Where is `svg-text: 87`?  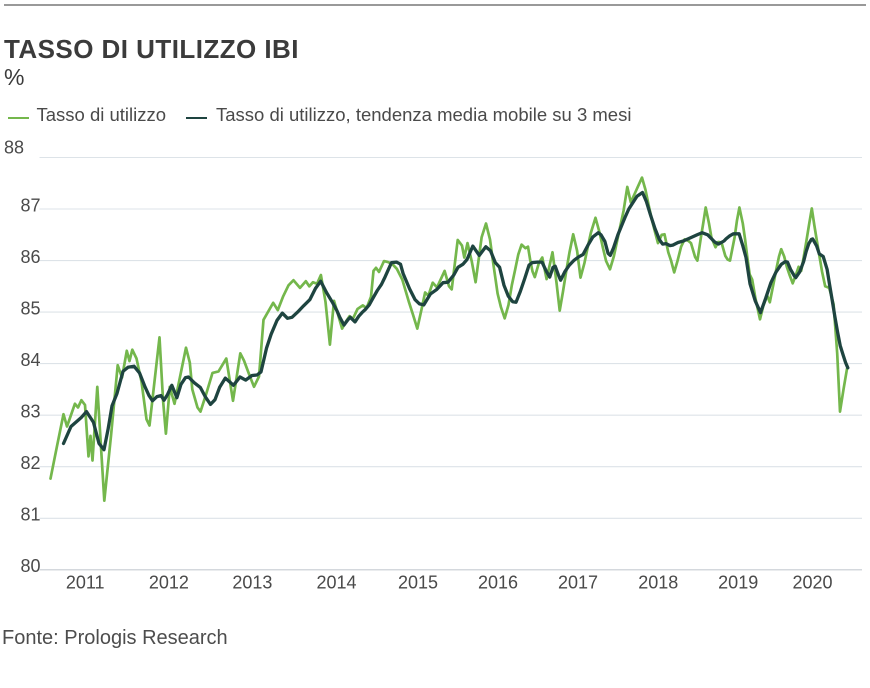
svg-text: 87 is located at coordinates (30, 205).